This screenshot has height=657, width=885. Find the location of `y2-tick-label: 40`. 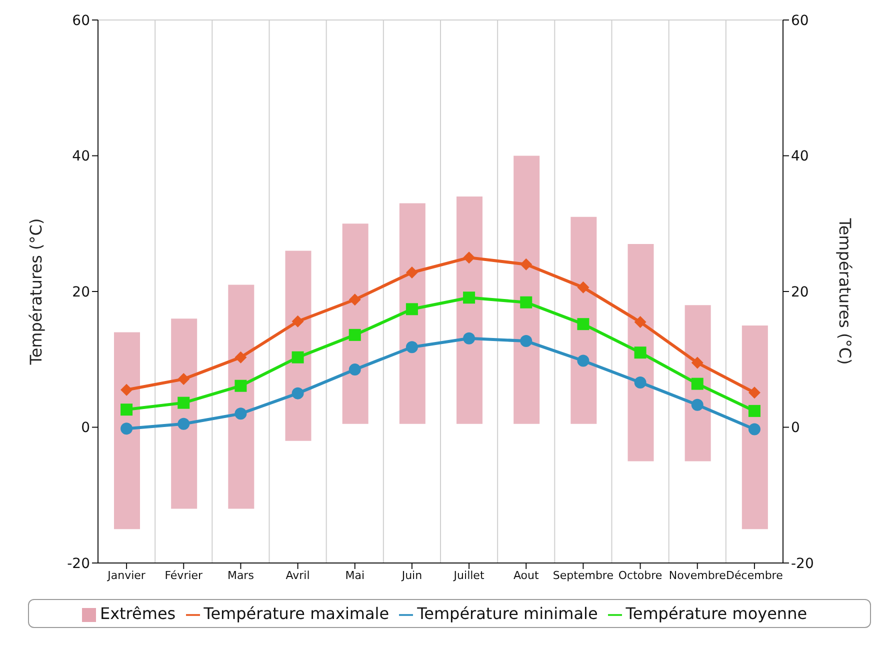

y2-tick-label: 40 is located at coordinates (800, 156).